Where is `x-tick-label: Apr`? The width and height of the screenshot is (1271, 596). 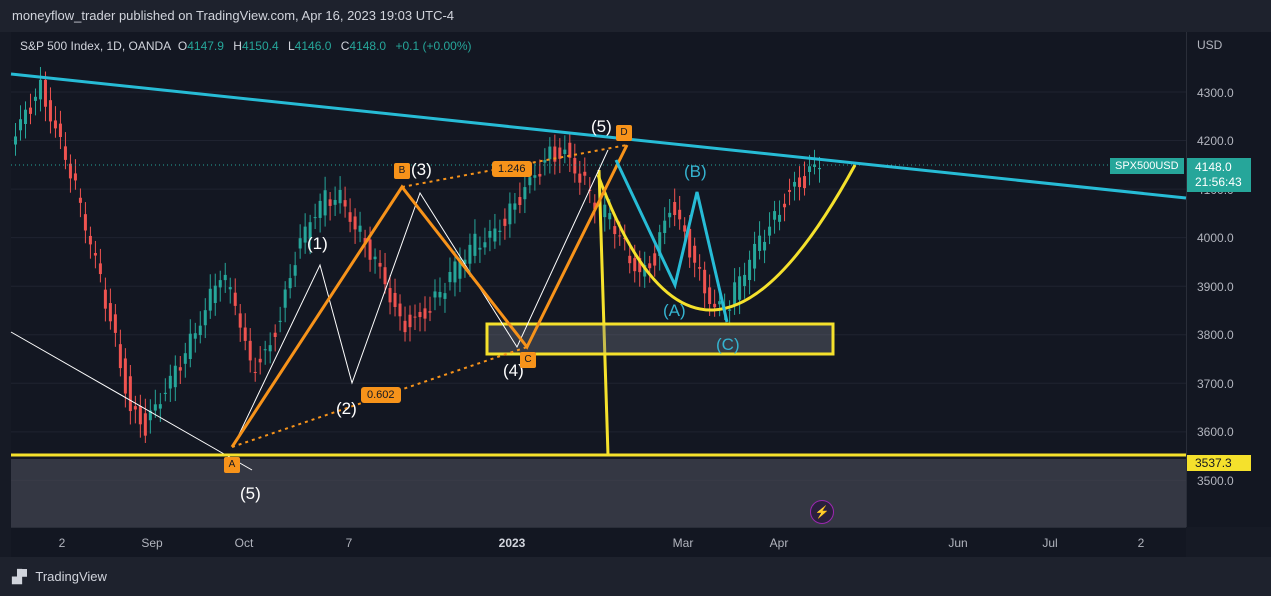 x-tick-label: Apr is located at coordinates (779, 543).